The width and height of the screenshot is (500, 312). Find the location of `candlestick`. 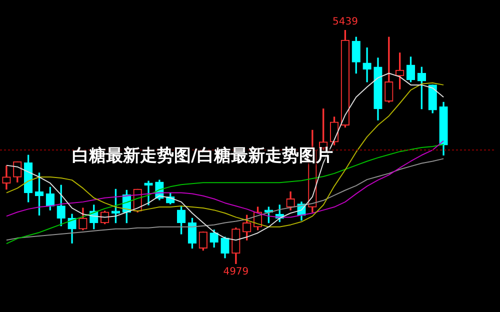

candlestick is located at coordinates (367, 64).